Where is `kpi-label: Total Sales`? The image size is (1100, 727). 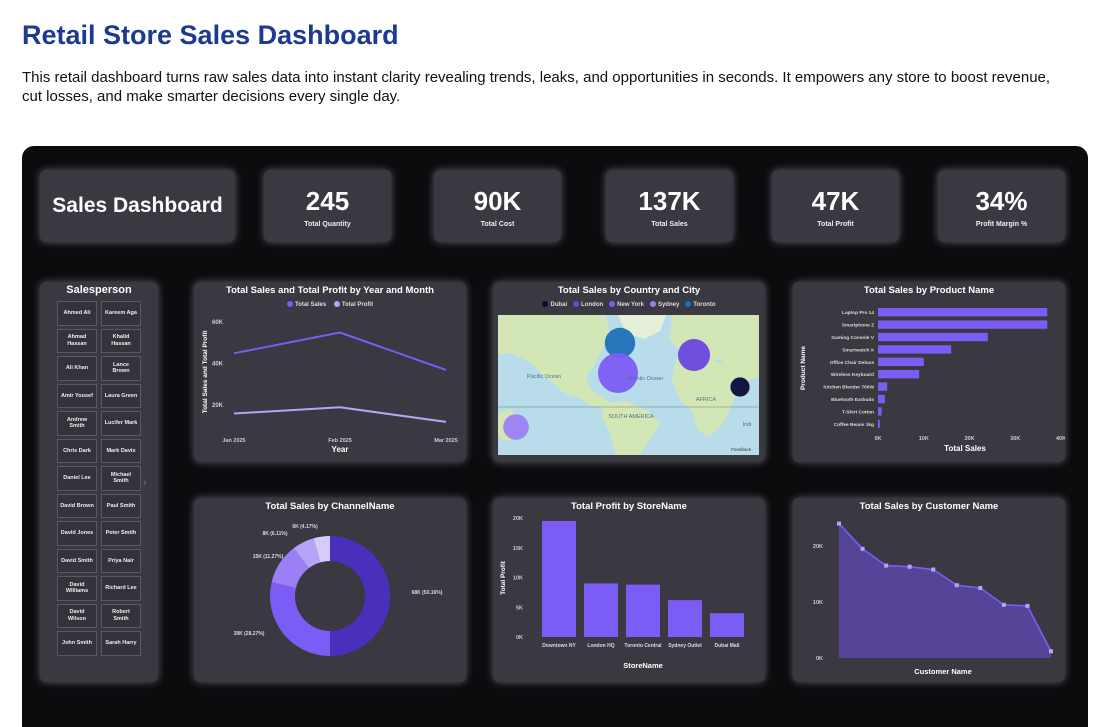
kpi-label: Total Sales is located at coordinates (669, 224).